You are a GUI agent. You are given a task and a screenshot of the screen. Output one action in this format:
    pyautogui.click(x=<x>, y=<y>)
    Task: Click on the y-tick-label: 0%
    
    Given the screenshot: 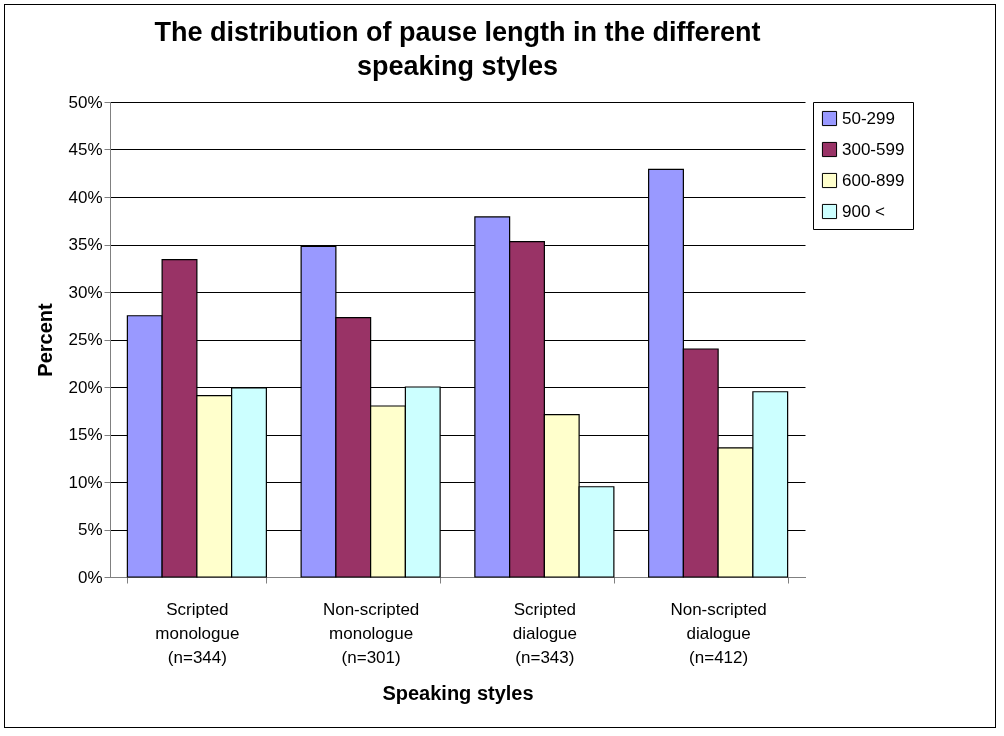 What is the action you would take?
    pyautogui.click(x=90, y=577)
    